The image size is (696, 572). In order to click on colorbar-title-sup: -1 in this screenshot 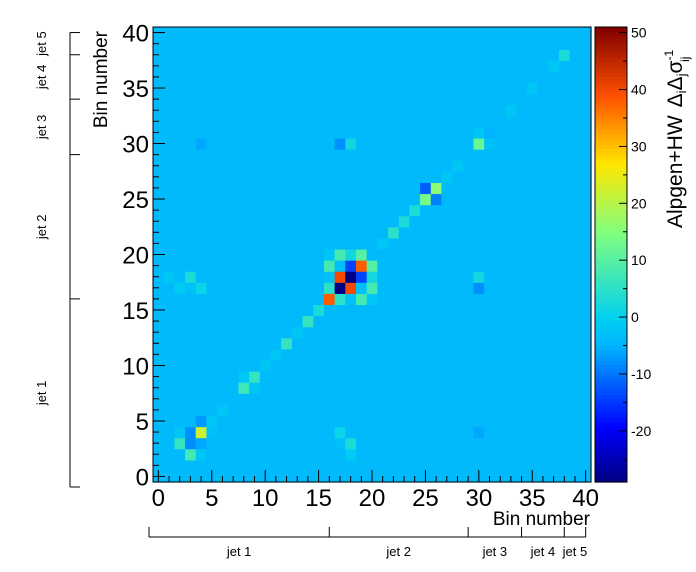, I will do `click(669, 55)`.